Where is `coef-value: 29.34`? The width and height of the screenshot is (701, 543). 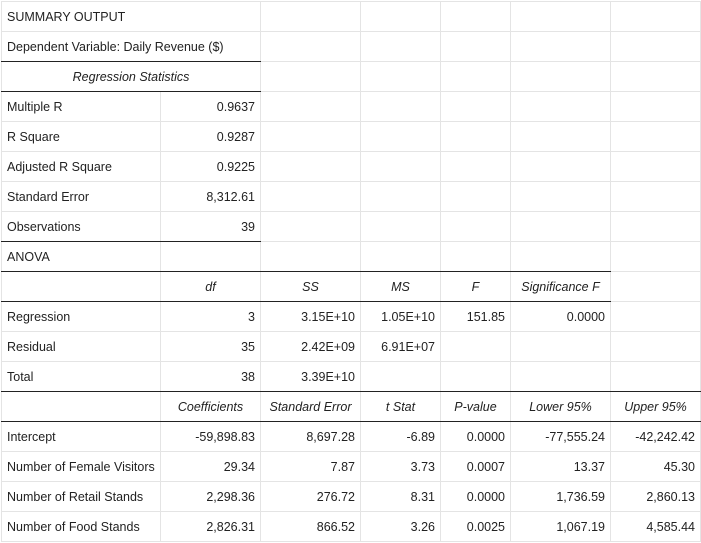
coef-value: 29.34 is located at coordinates (210, 466).